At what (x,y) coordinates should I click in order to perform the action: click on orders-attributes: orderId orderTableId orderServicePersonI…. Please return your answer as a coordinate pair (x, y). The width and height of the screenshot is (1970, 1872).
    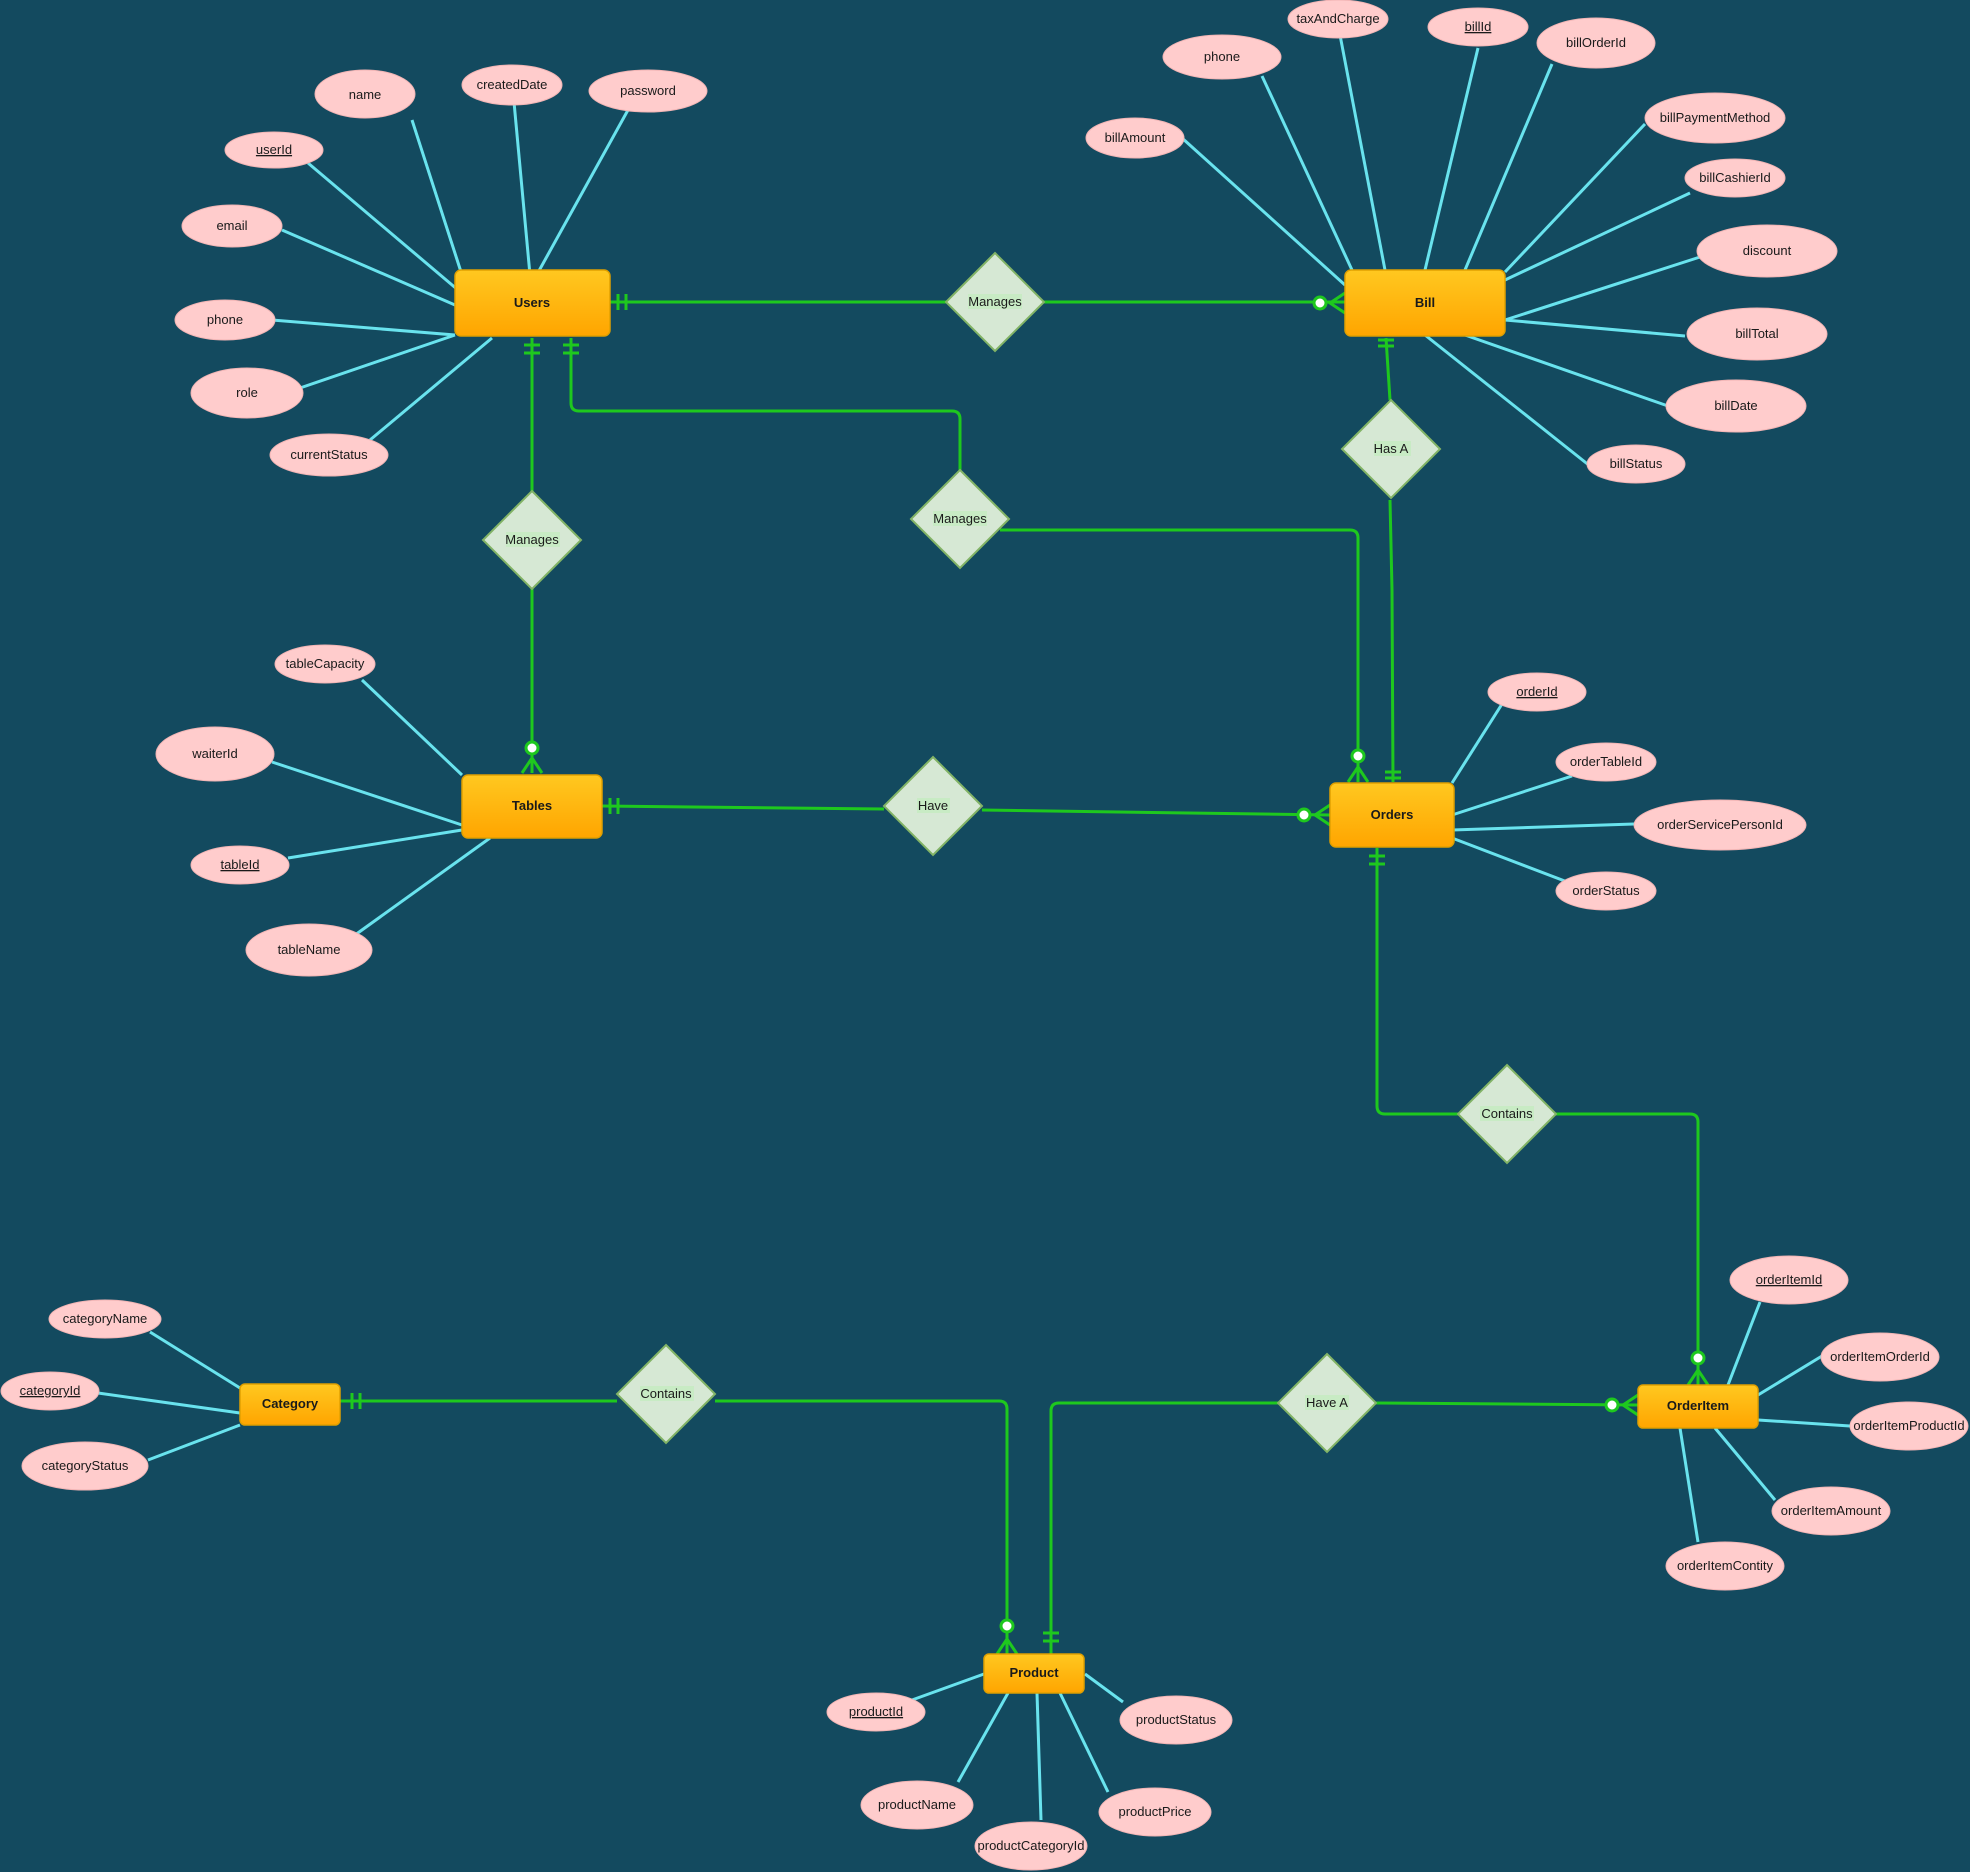
    Looking at the image, I should click on (1647, 791).